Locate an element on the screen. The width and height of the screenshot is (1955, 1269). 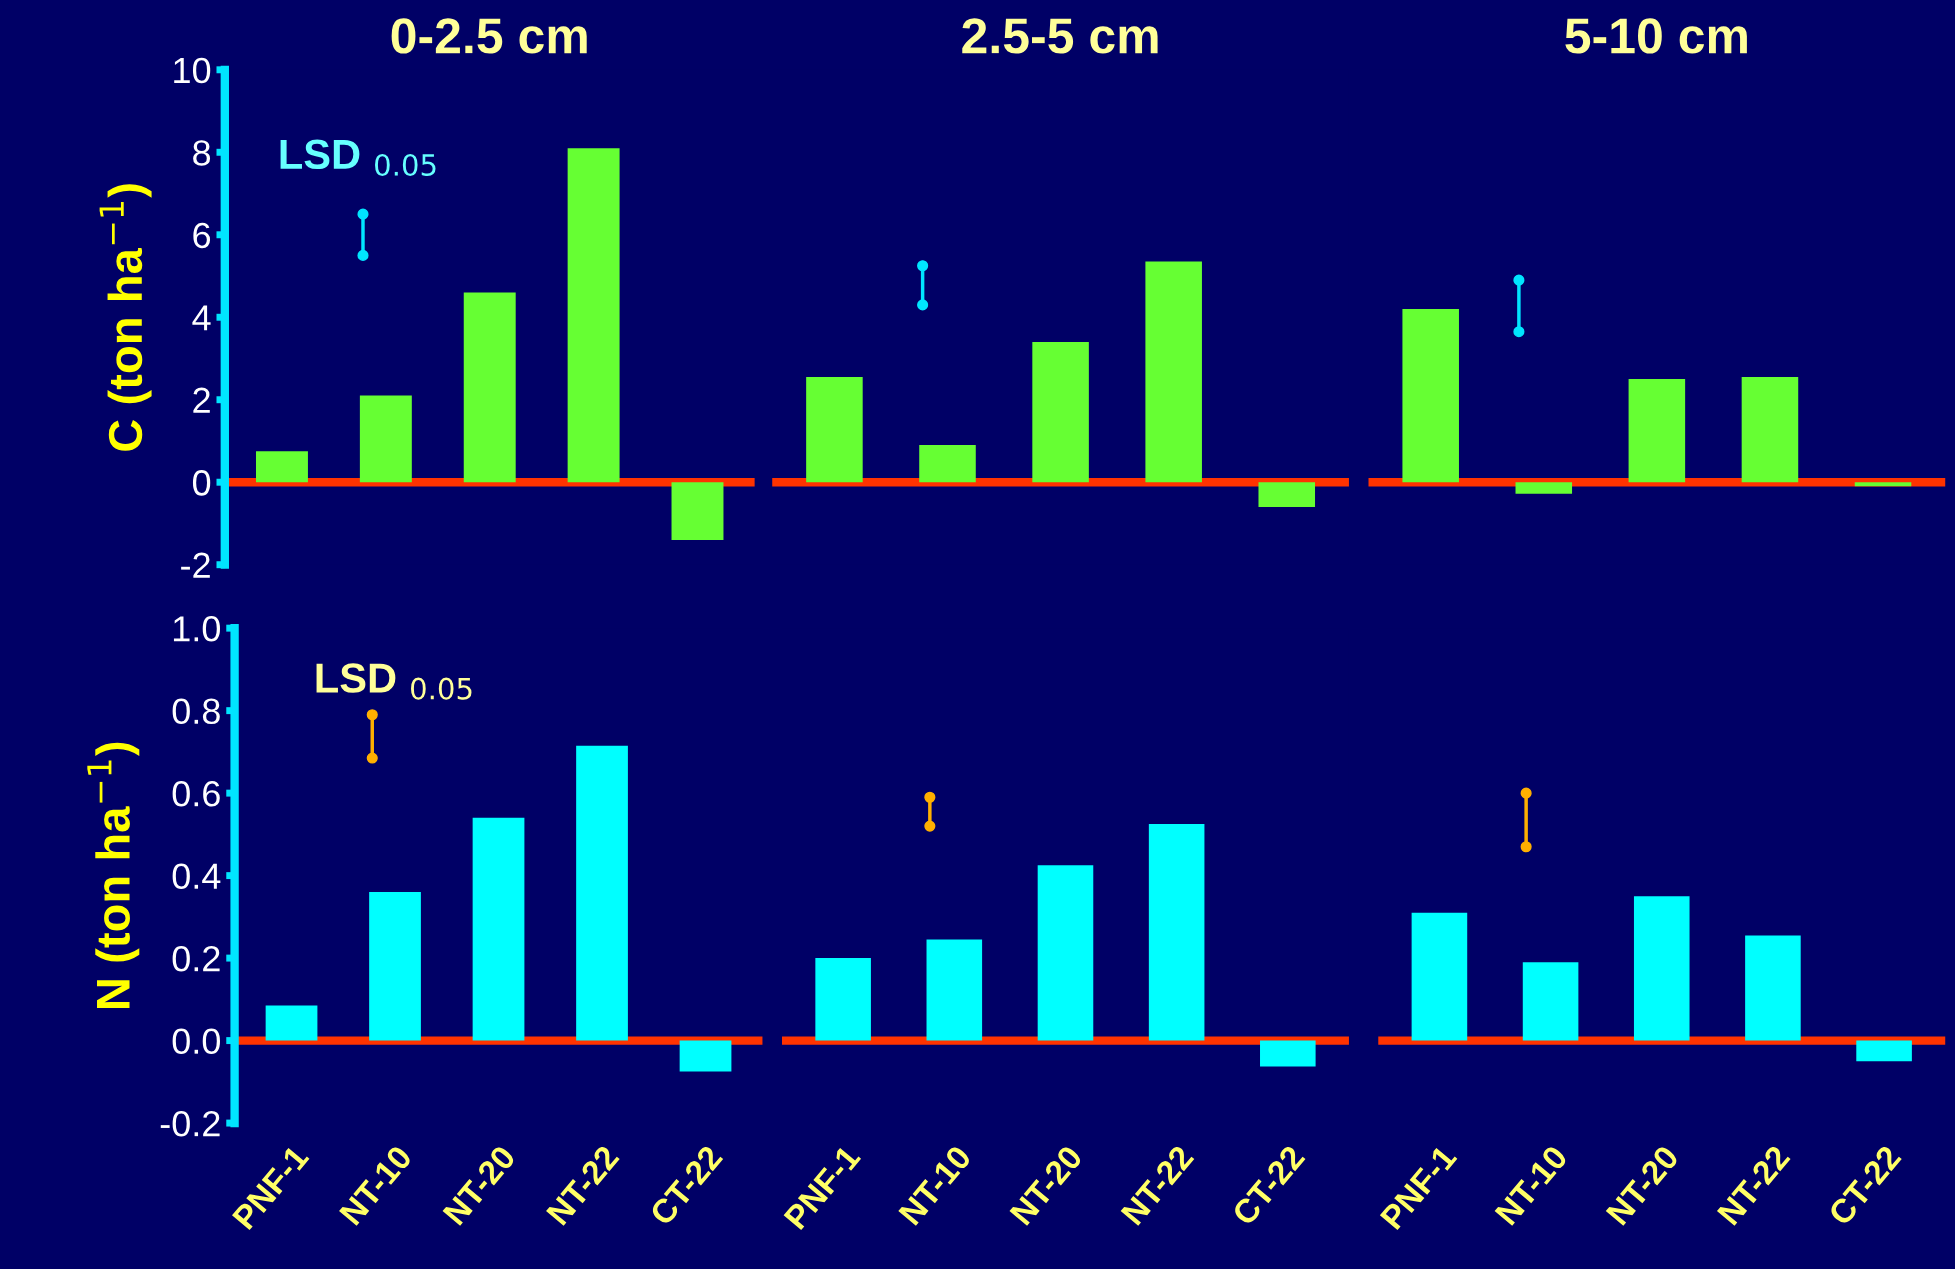
y-tick-label: -2 is located at coordinates (195, 565).